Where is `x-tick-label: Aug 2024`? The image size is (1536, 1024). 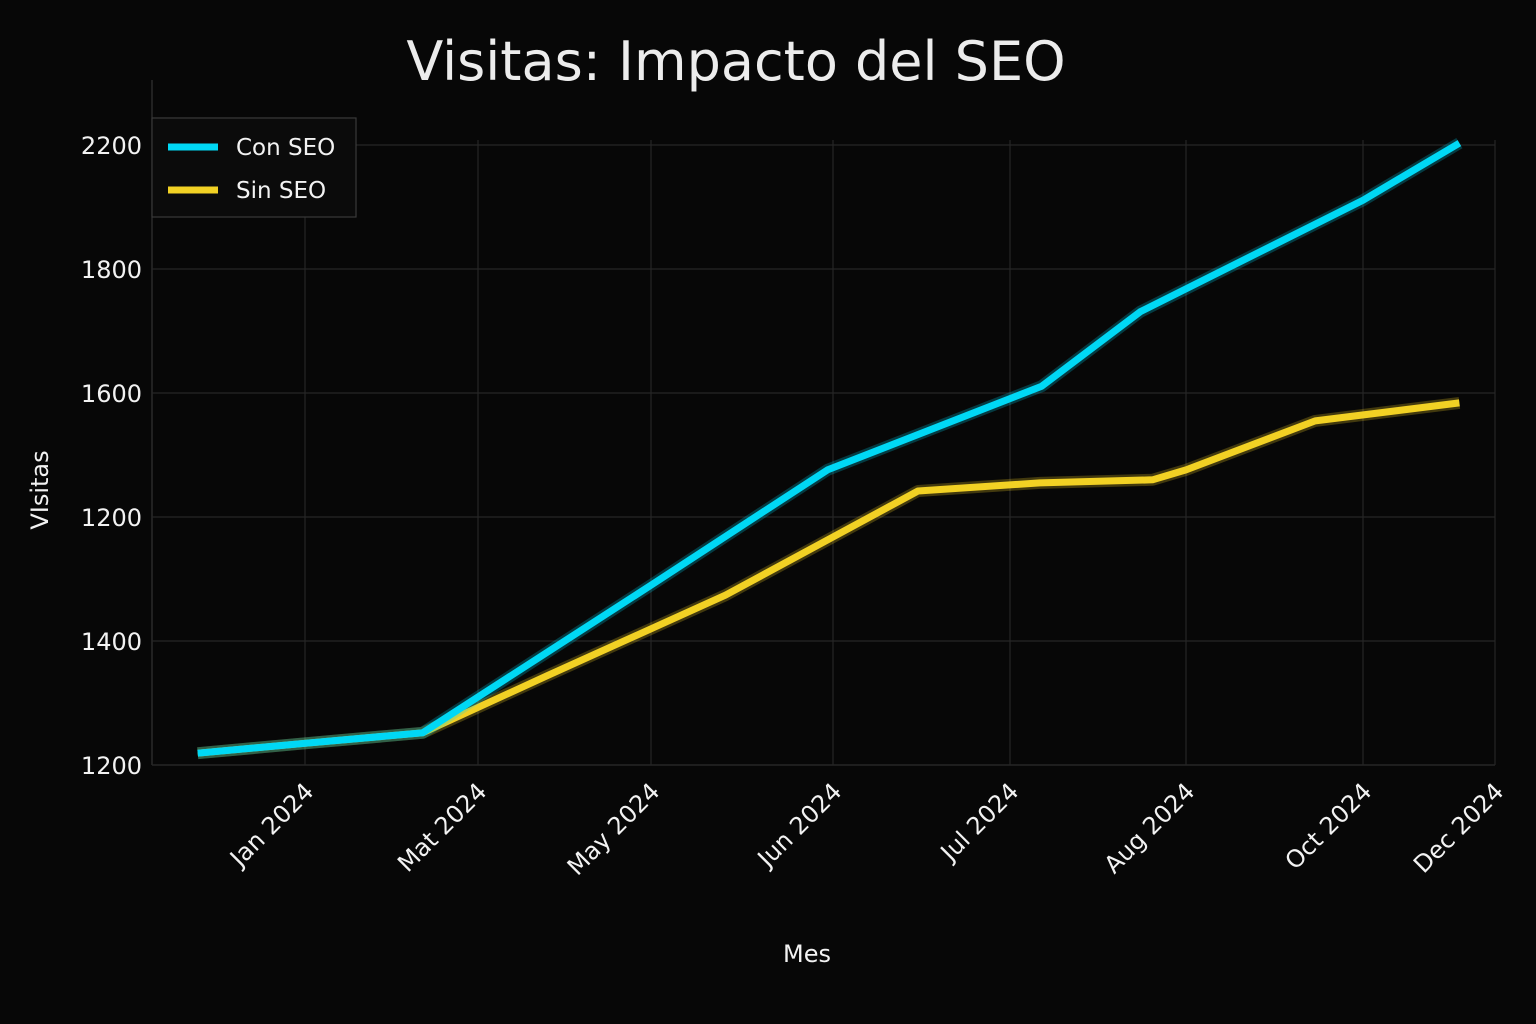
x-tick-label: Aug 2024 is located at coordinates (1150, 828).